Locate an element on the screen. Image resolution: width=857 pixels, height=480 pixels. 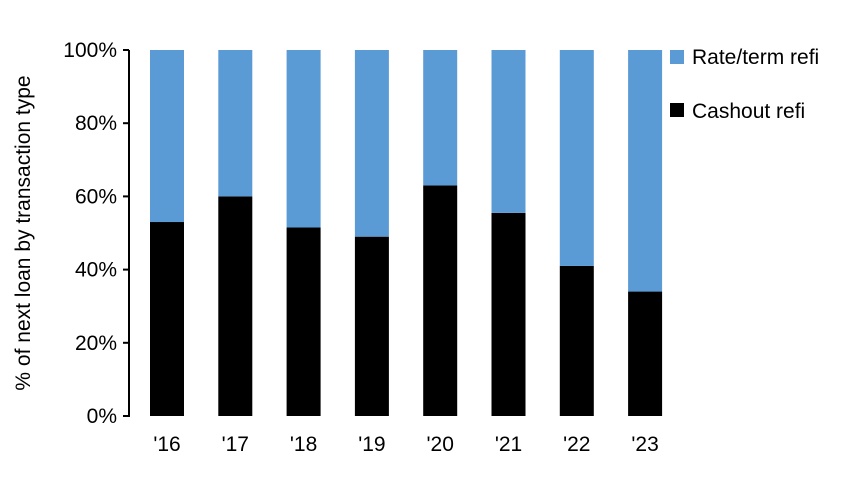
x-tick-label: '22 is located at coordinates (576, 444).